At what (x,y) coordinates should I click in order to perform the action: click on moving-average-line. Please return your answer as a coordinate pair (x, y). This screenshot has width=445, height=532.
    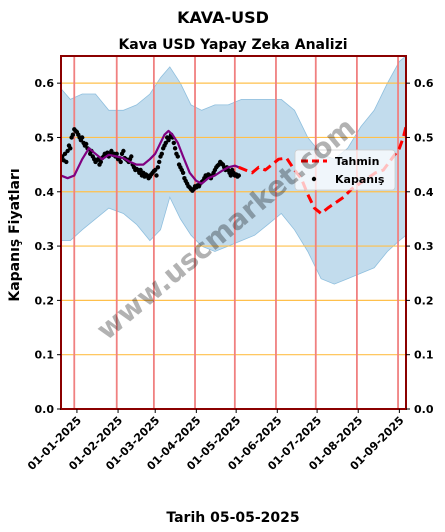
    Looking at the image, I should click on (150, 157).